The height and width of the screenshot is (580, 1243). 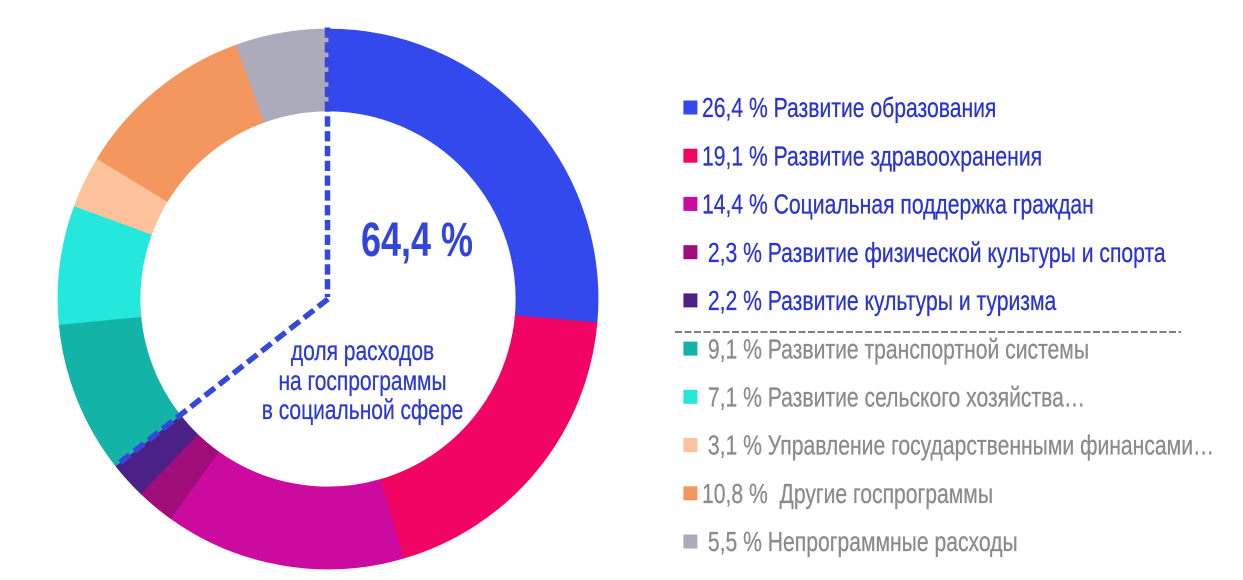 What do you see at coordinates (847, 494) in the screenshot?
I see `svg-text: 10,8 % Другие госпрограммы` at bounding box center [847, 494].